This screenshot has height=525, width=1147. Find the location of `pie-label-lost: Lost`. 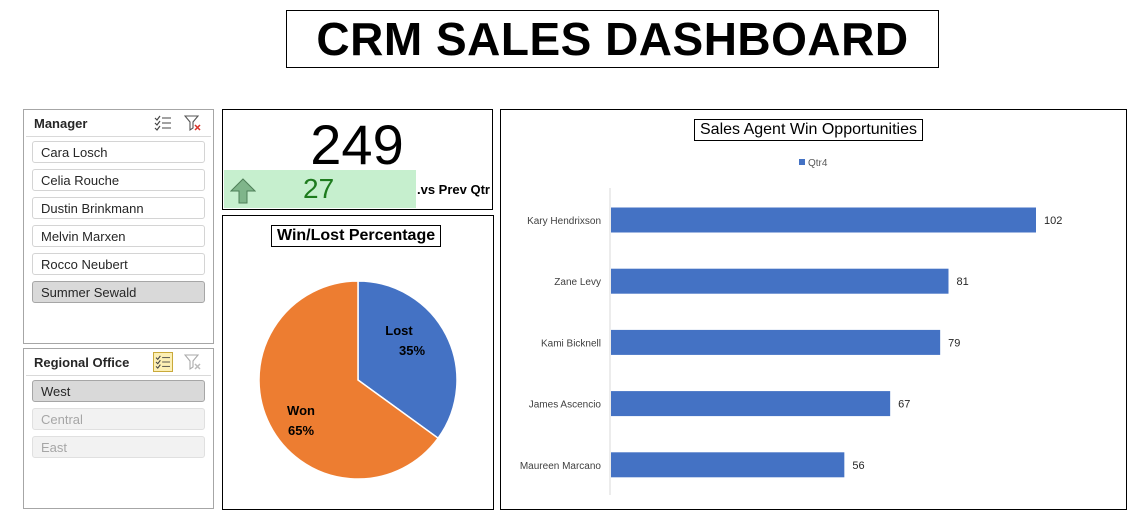

pie-label-lost: Lost is located at coordinates (399, 330).